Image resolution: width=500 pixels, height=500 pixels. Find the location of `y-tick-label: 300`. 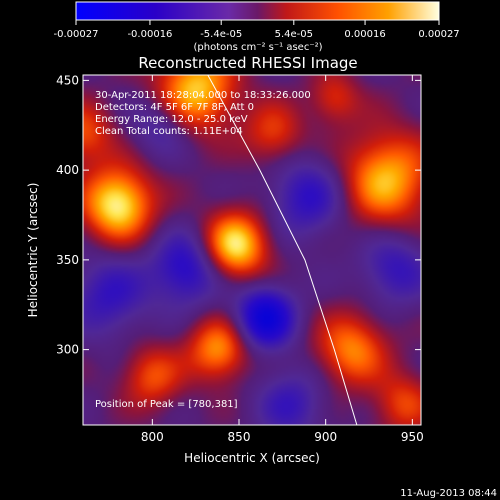

y-tick-label: 300 is located at coordinates (67, 350).